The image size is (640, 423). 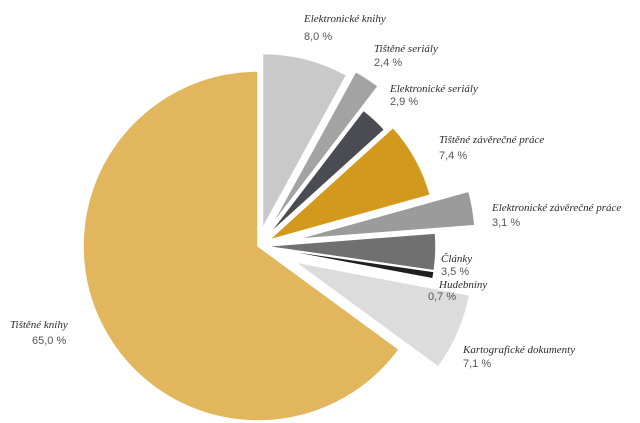 I want to click on slice-value-label: 7,4 %, so click(x=453, y=156).